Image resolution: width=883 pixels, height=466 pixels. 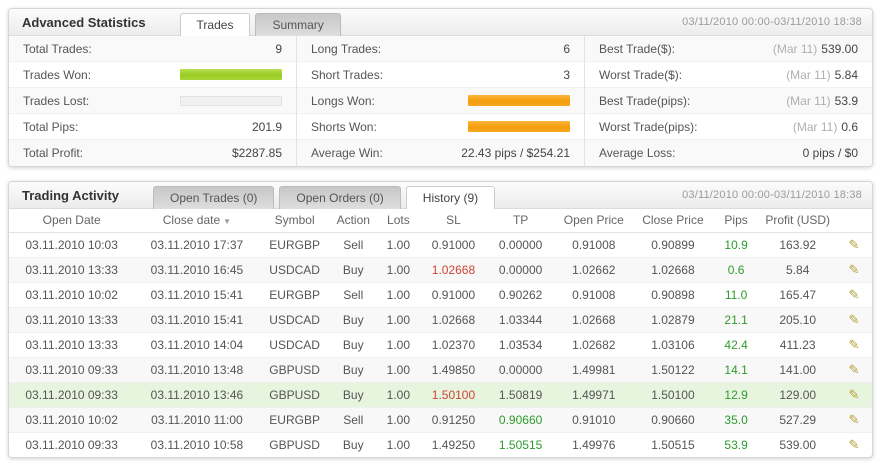 I want to click on cell-pips: 21.1, so click(x=736, y=320).